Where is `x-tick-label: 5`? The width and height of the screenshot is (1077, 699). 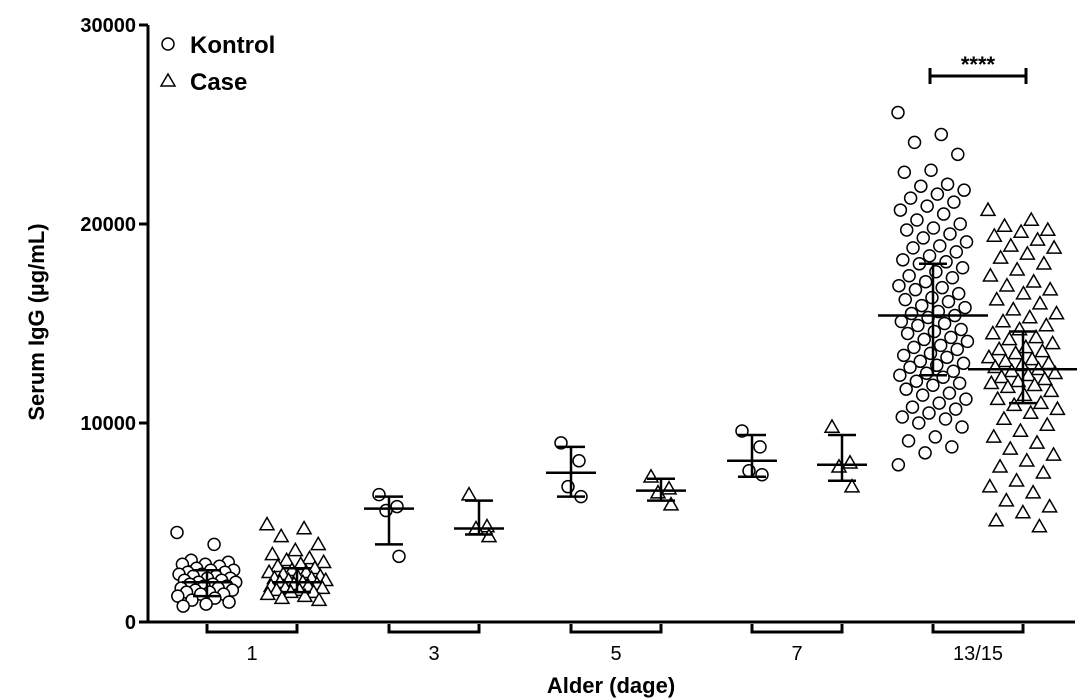
x-tick-label: 5 is located at coordinates (615, 654).